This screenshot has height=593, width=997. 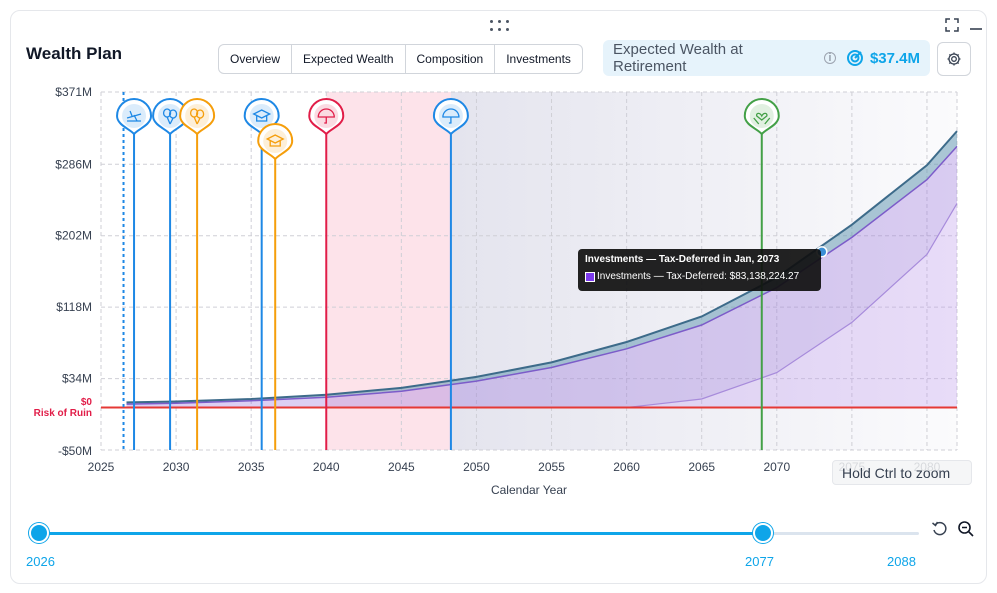 I want to click on minimize-icon, so click(x=976, y=25).